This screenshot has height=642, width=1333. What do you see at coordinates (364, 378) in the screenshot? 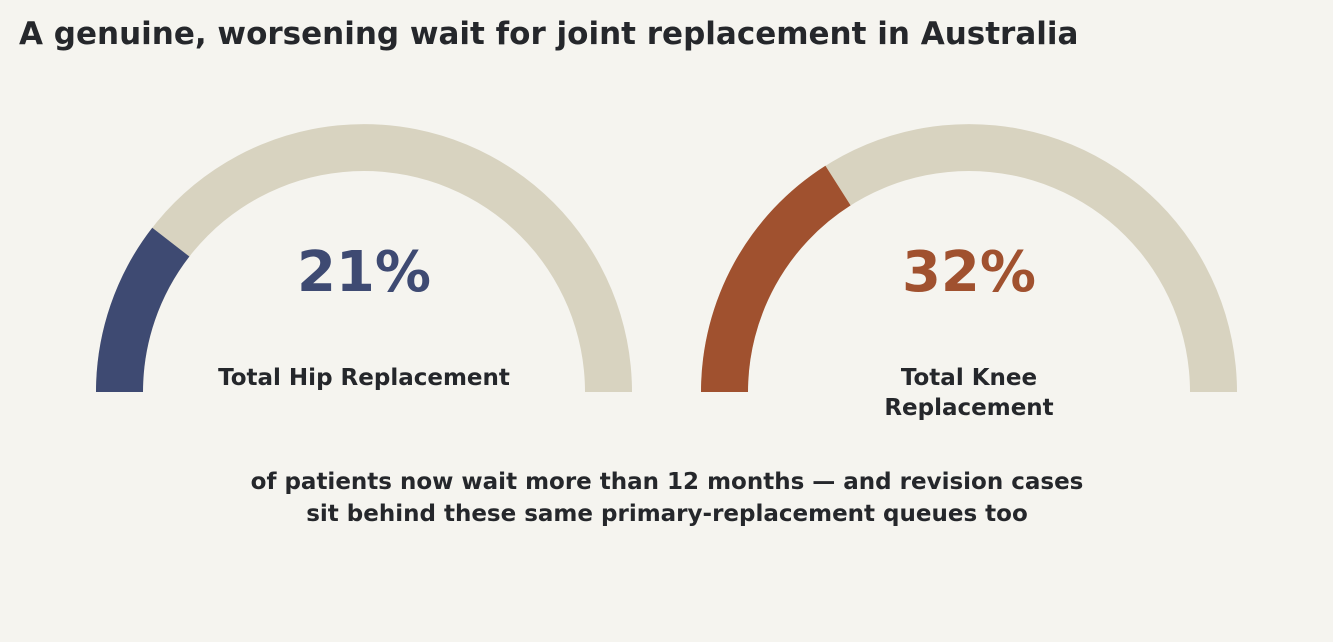
I see `gauge-hip-label: Total Hip Replacement` at bounding box center [364, 378].